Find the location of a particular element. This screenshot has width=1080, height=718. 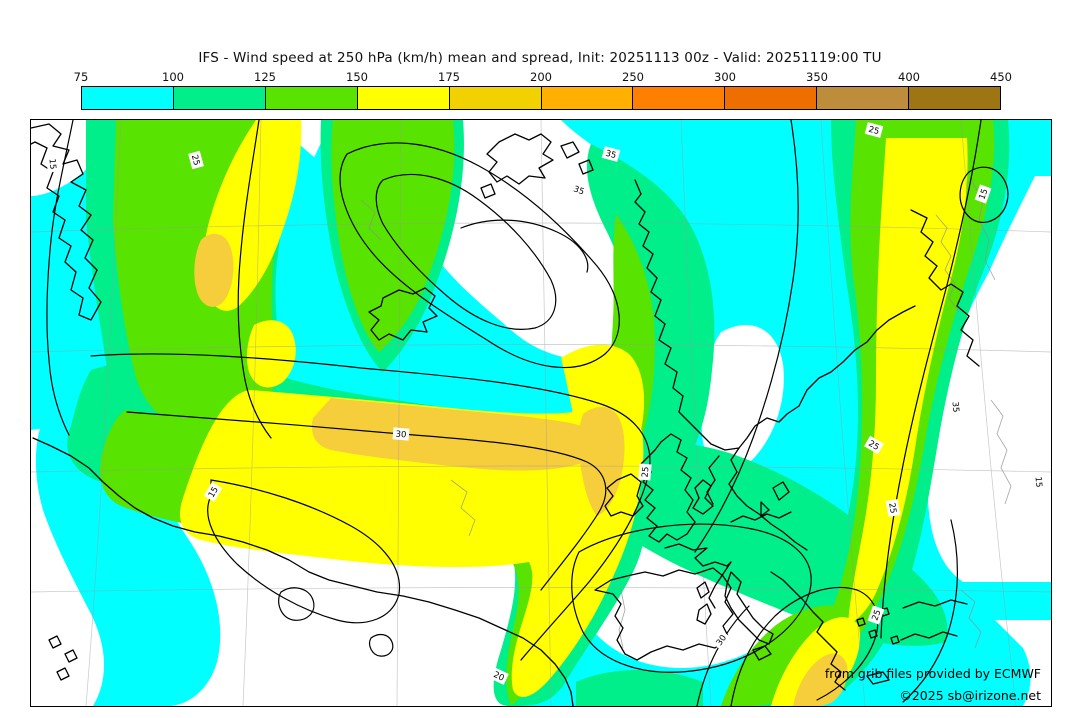

coast-canary-islets is located at coordinates (63, 658).